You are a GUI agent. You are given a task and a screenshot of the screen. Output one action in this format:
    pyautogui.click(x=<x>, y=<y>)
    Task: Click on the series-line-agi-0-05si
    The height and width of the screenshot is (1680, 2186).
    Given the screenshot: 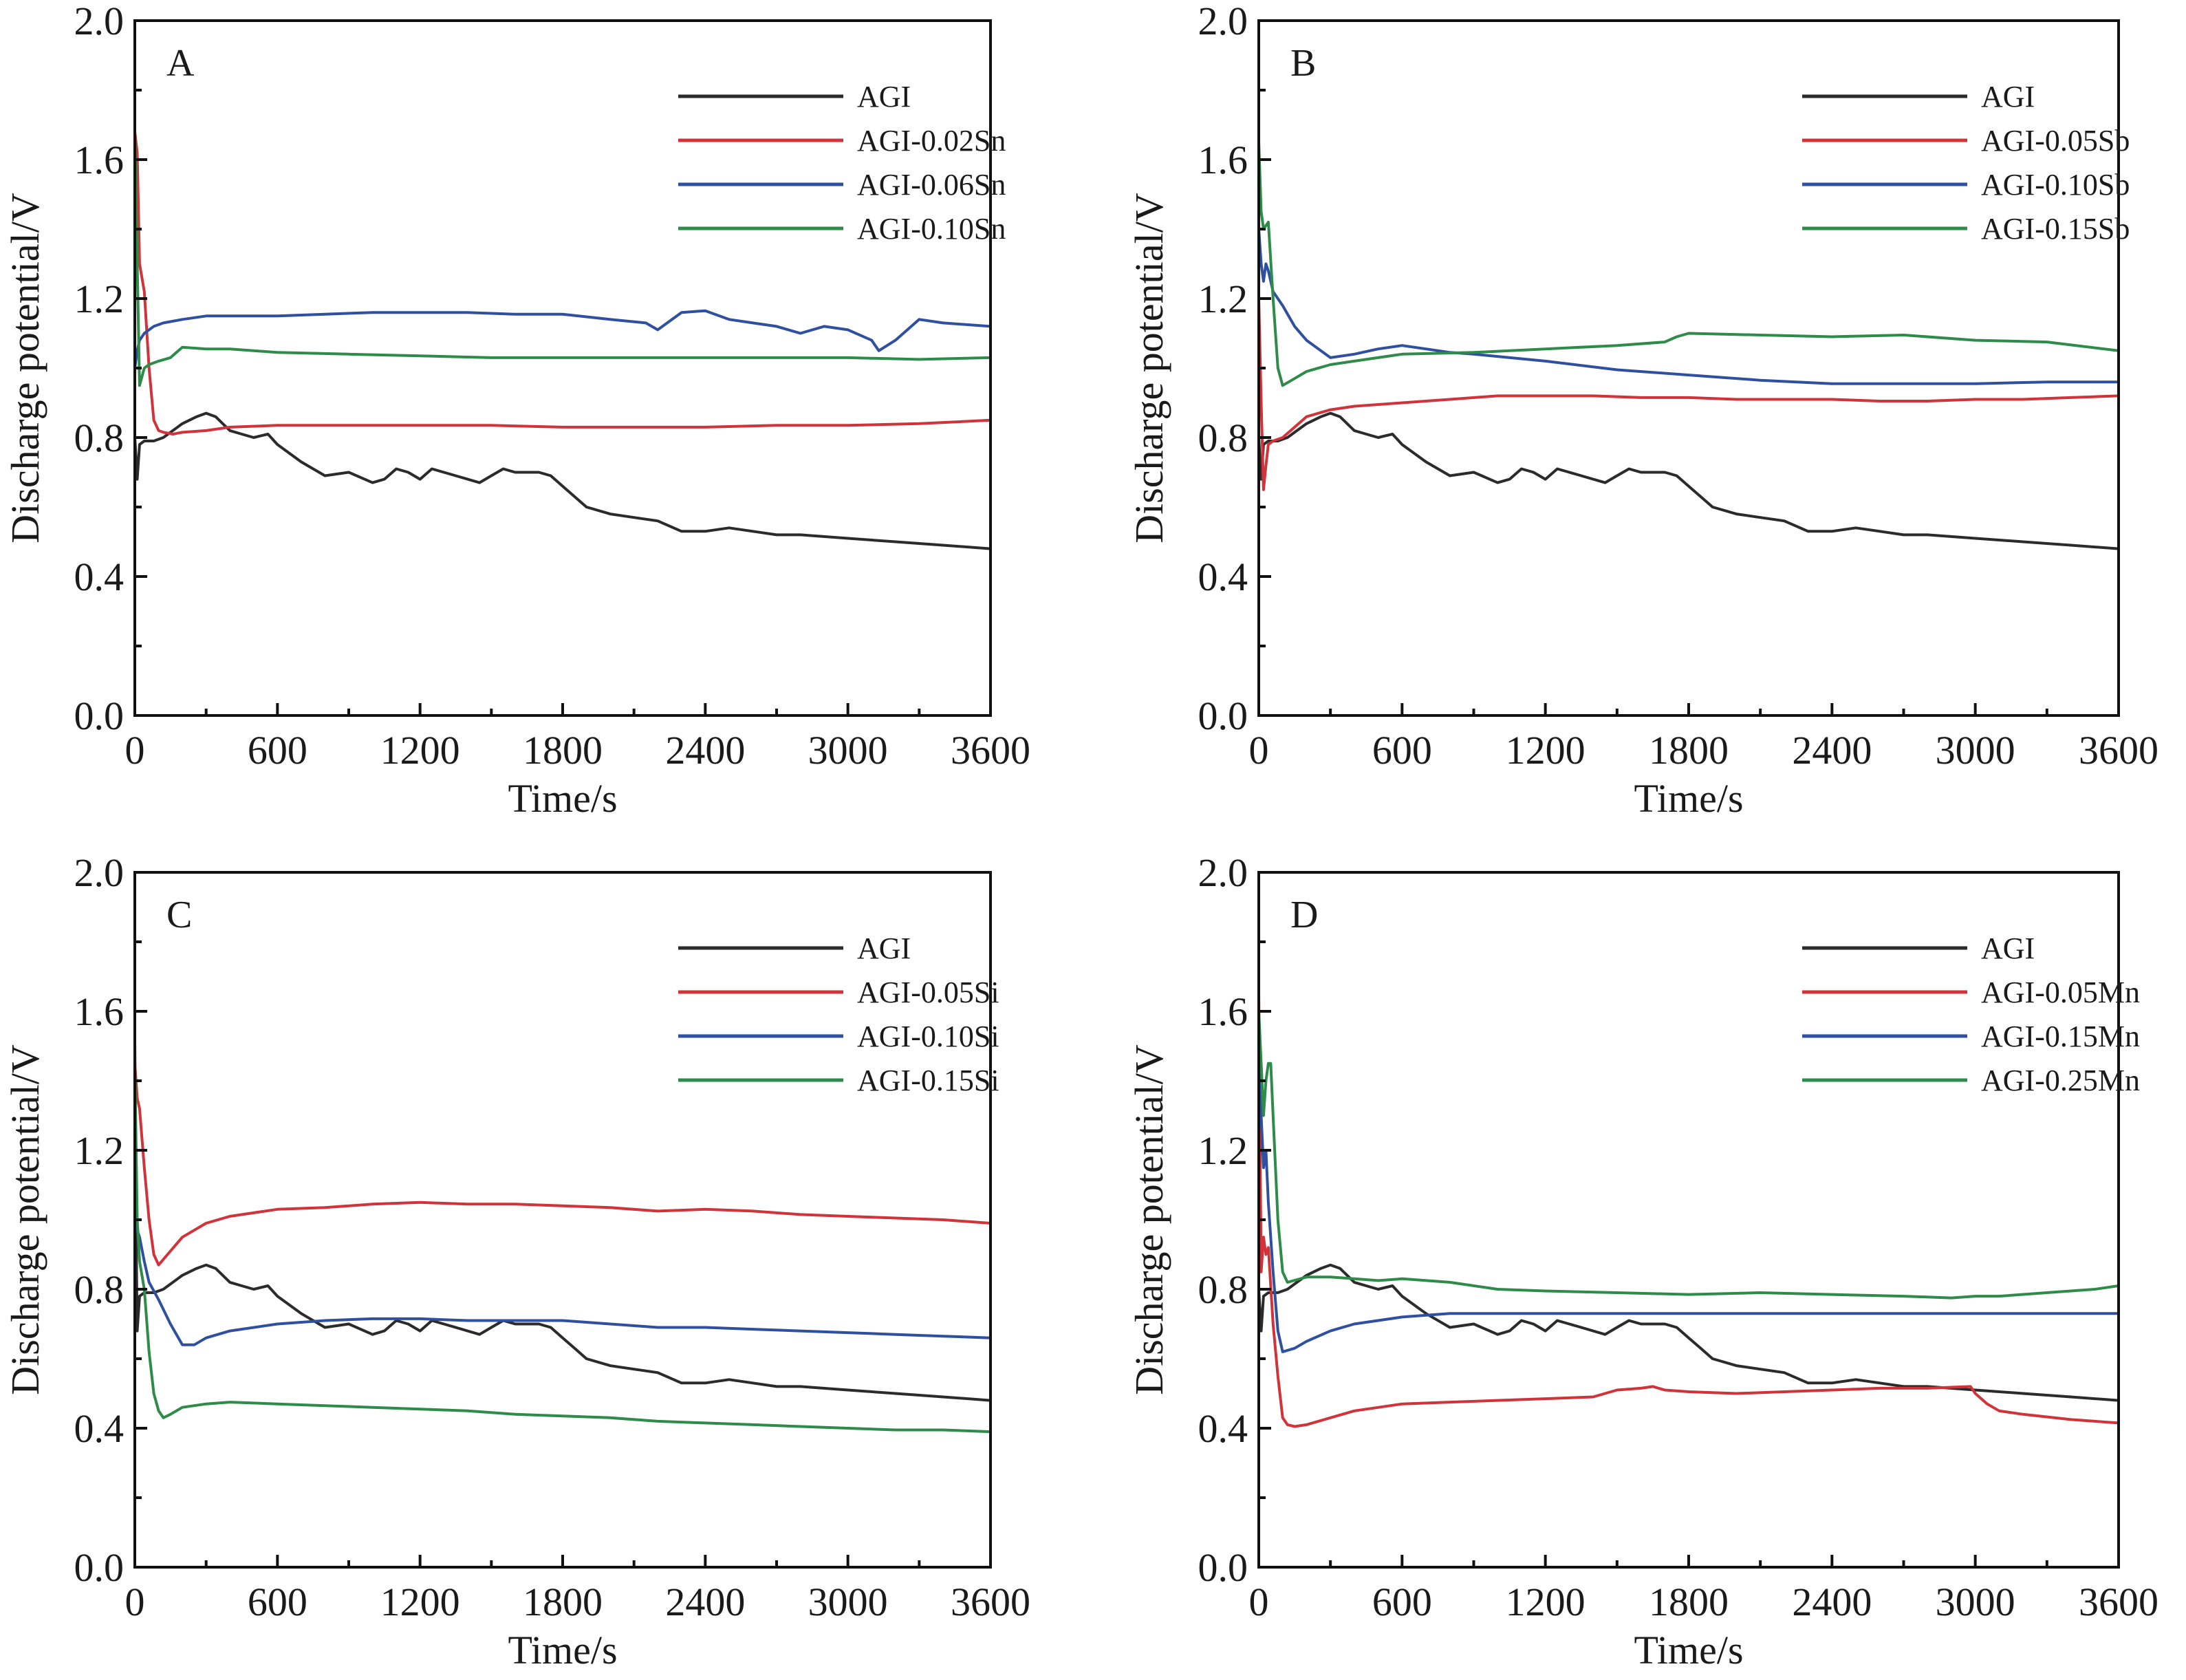 What is the action you would take?
    pyautogui.click(x=563, y=1164)
    